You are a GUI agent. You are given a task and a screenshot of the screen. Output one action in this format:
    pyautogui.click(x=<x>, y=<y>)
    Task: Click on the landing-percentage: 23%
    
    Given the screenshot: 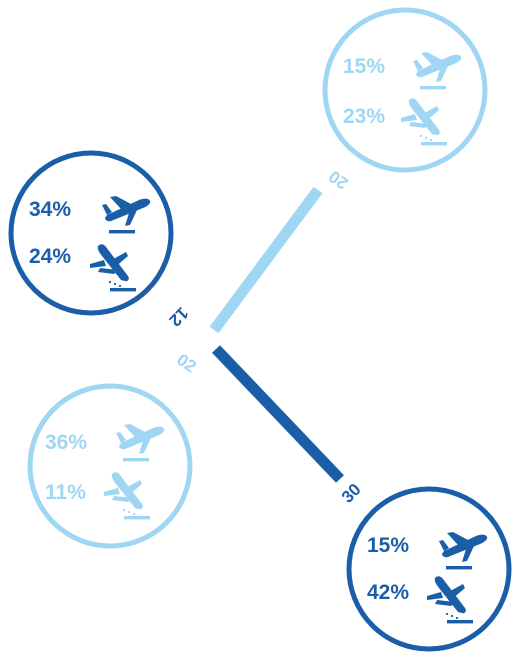 What is the action you would take?
    pyautogui.click(x=364, y=116)
    